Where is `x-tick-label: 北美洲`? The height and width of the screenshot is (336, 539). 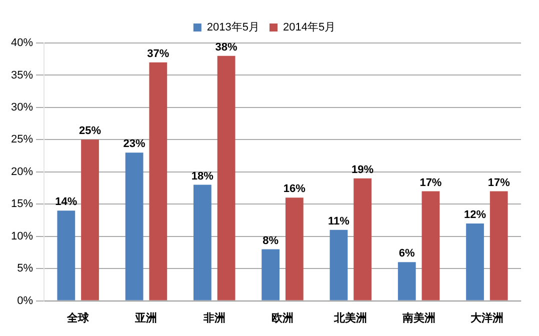
x-tick-label: 北美洲 is located at coordinates (350, 317).